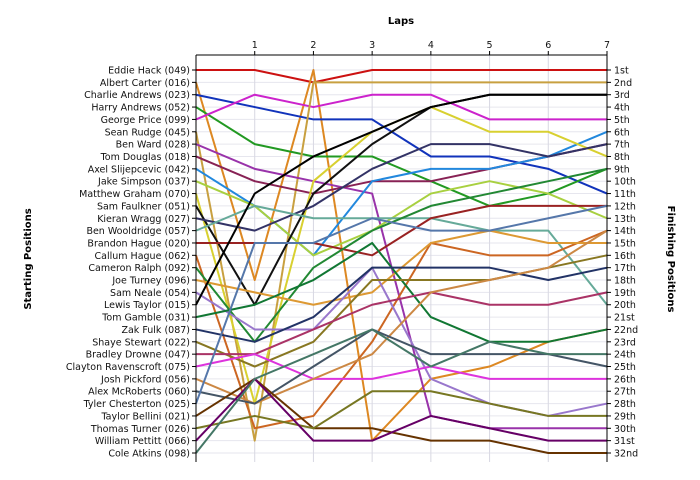 The image size is (700, 480). Describe the element at coordinates (141, 342) in the screenshot. I see `starting-driver-label: Shaye Stewart (022)` at that location.